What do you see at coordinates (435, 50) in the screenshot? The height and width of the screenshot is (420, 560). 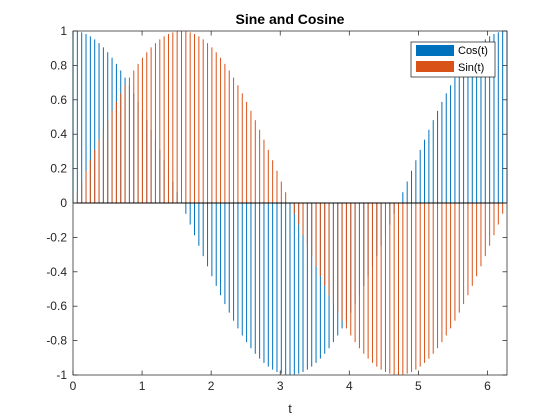 I see `legend-swatch-cos` at bounding box center [435, 50].